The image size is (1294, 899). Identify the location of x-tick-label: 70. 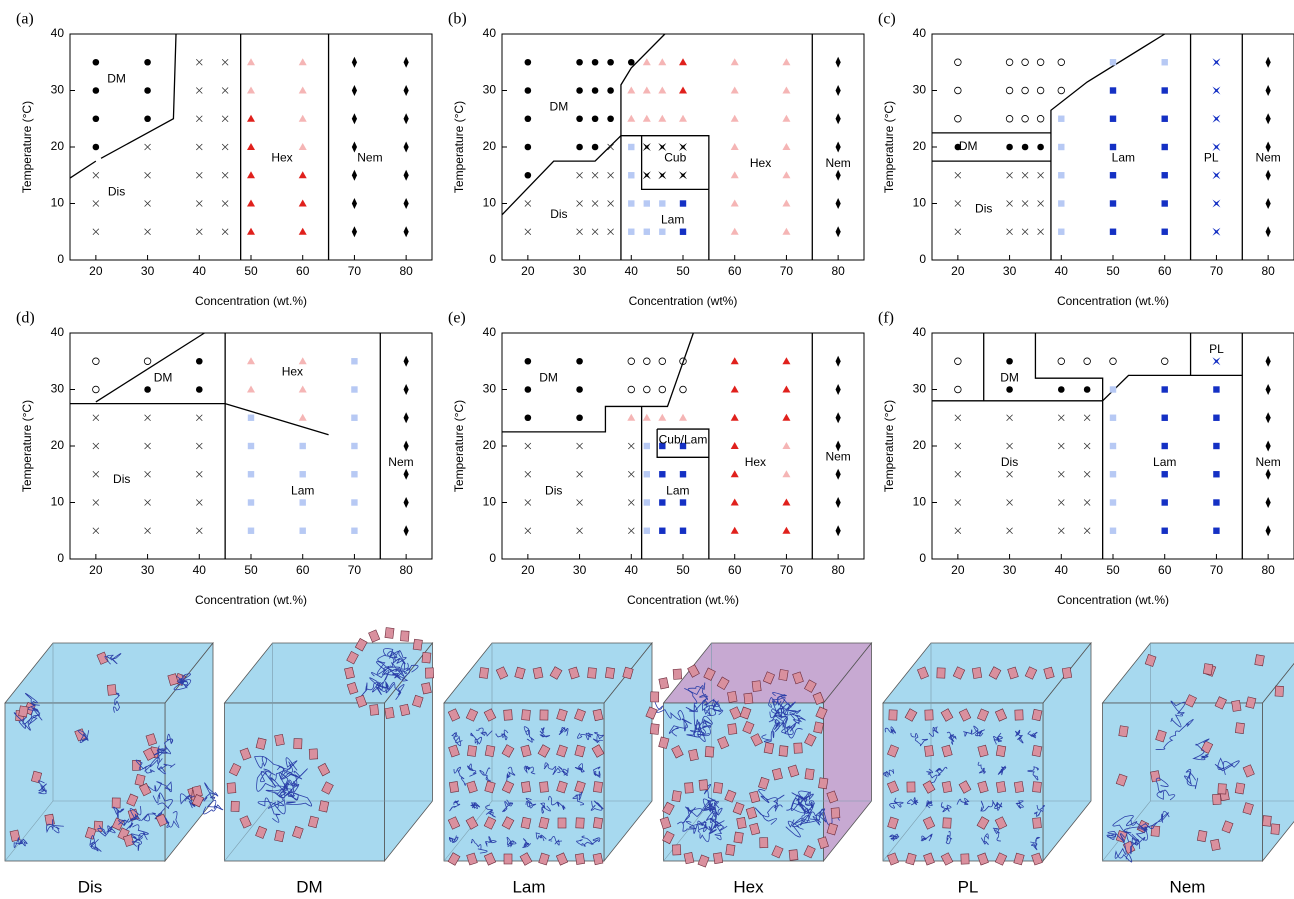
(787, 570).